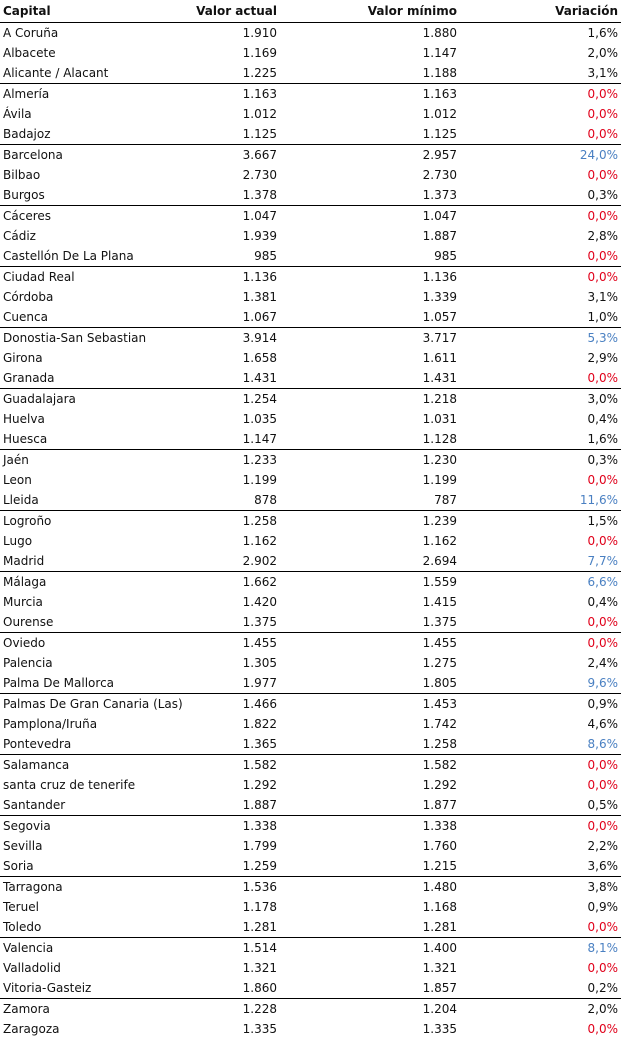  What do you see at coordinates (95, 724) in the screenshot?
I see `cell-capital: Pamplona/Iruña` at bounding box center [95, 724].